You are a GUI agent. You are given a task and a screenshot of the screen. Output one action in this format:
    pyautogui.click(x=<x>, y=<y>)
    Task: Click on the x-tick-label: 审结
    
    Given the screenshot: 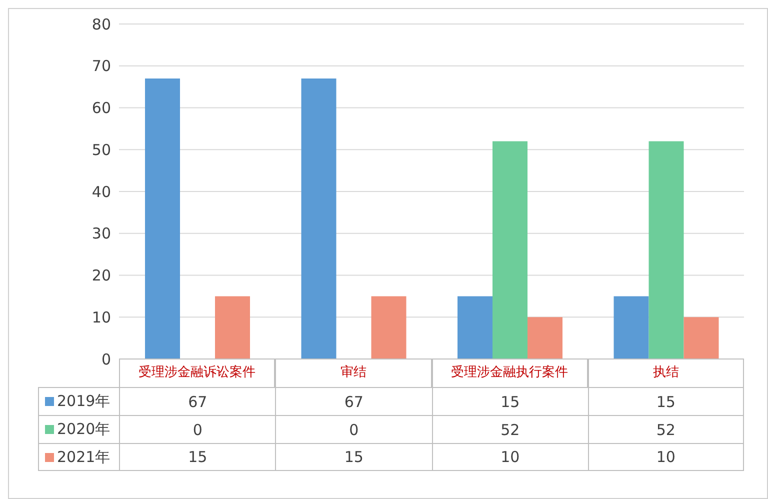 What is the action you would take?
    pyautogui.click(x=353, y=372)
    